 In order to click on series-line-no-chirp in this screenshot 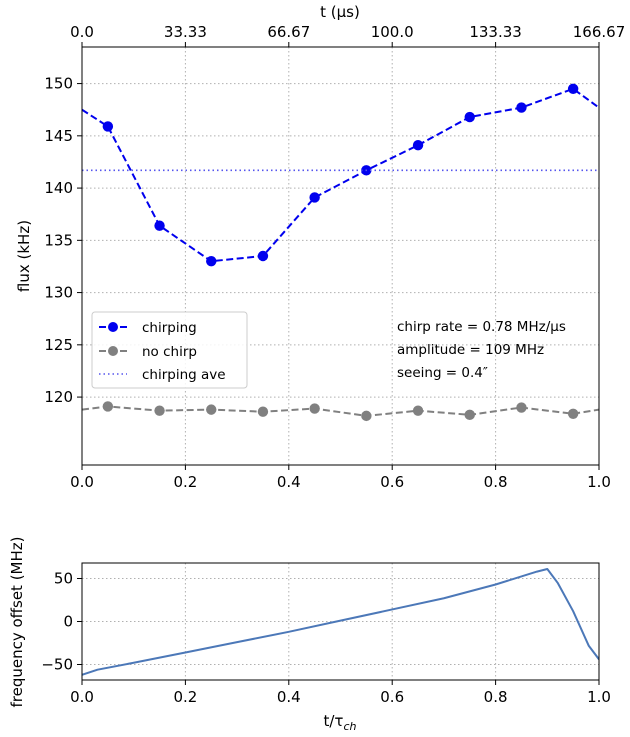, I will do `click(340, 411)`.